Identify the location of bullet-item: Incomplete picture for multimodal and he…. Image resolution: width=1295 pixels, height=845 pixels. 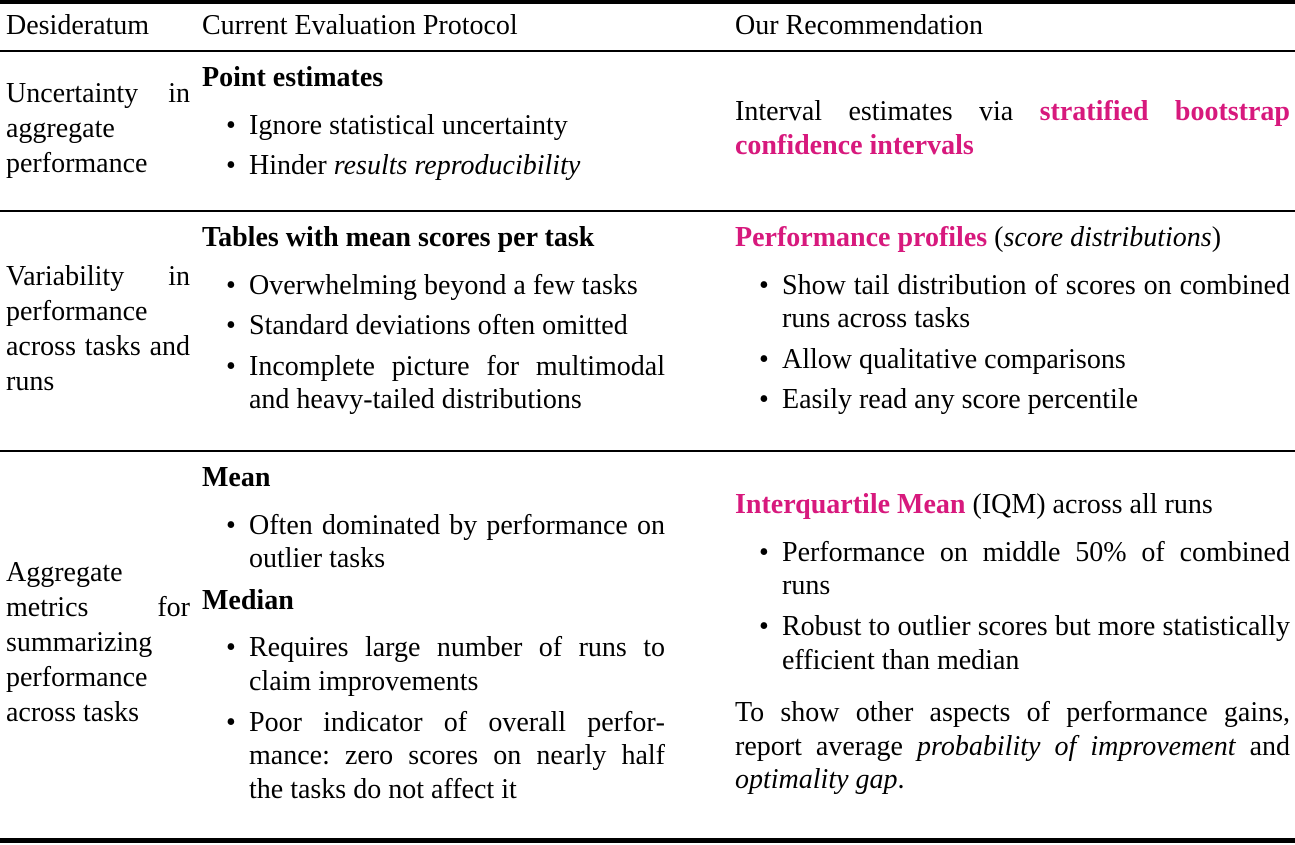
(433, 383).